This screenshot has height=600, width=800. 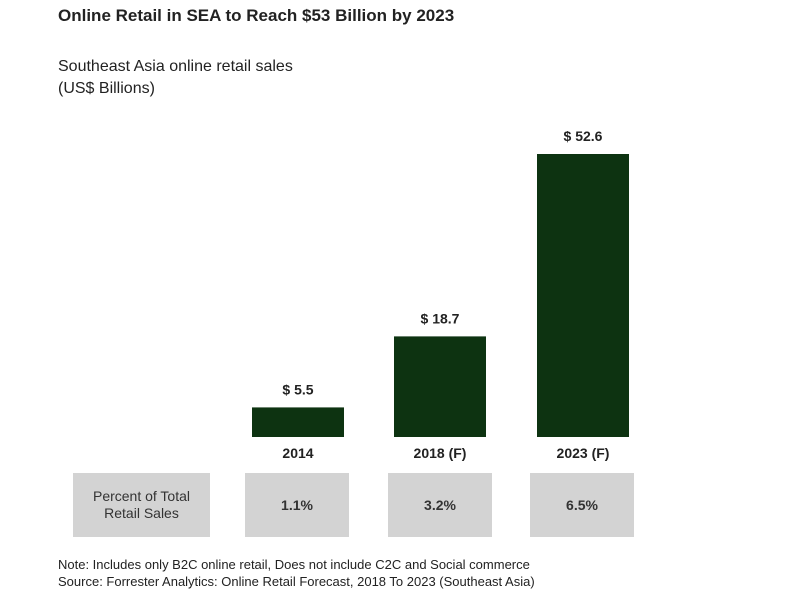 What do you see at coordinates (175, 66) in the screenshot?
I see `subtitle-line-1: Southeast Asia online retail sales` at bounding box center [175, 66].